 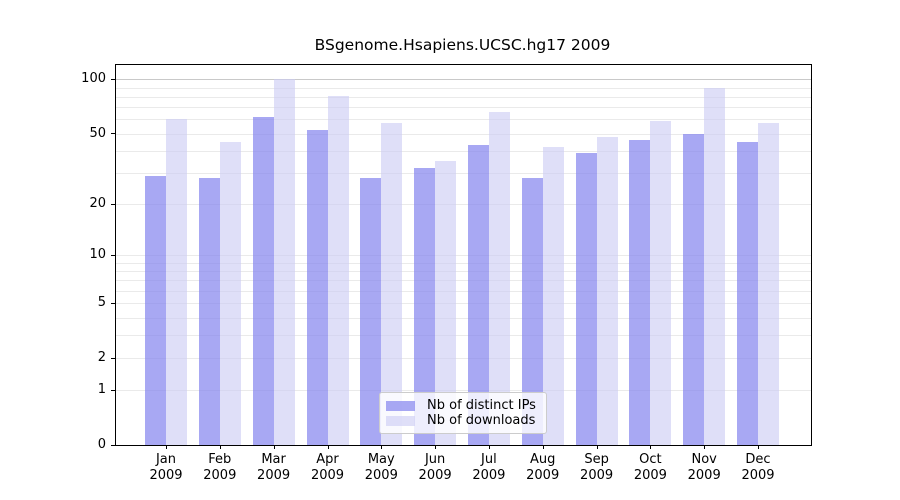 What do you see at coordinates (400, 406) in the screenshot?
I see `legend-swatch-distinct-ips` at bounding box center [400, 406].